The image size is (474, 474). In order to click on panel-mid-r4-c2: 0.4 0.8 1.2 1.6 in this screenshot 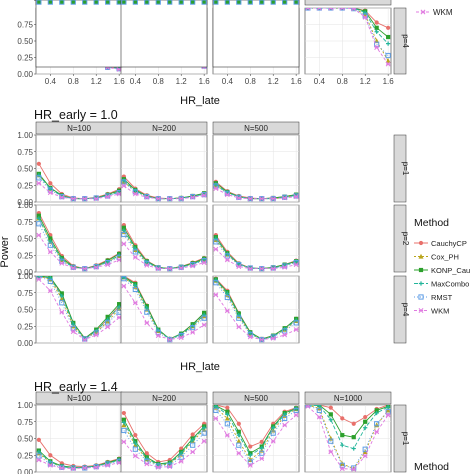, I will do `click(165, 34)`.